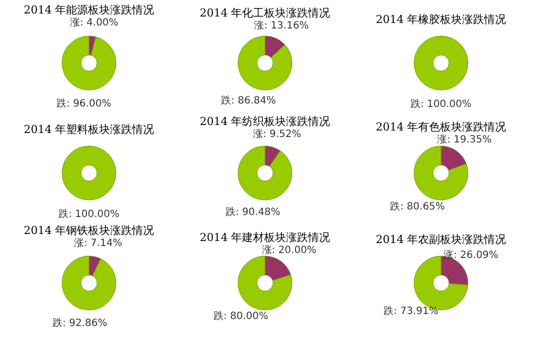  Describe the element at coordinates (98, 243) in the screenshot. I see `slice-label: 涨: 7.14%` at that location.